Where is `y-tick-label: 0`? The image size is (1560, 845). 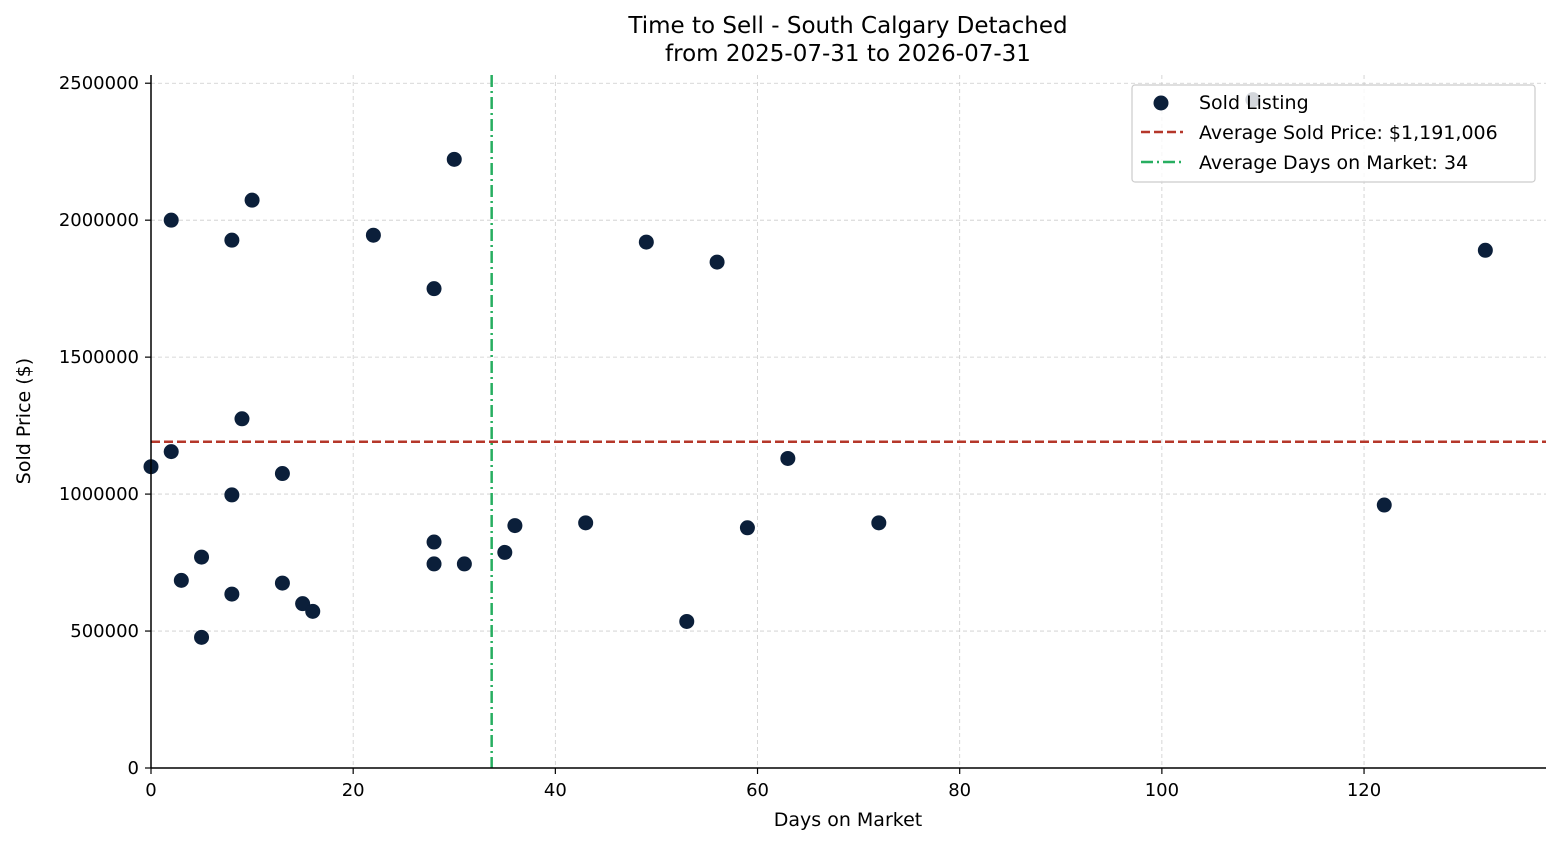 y-tick-label: 0 is located at coordinates (133, 768).